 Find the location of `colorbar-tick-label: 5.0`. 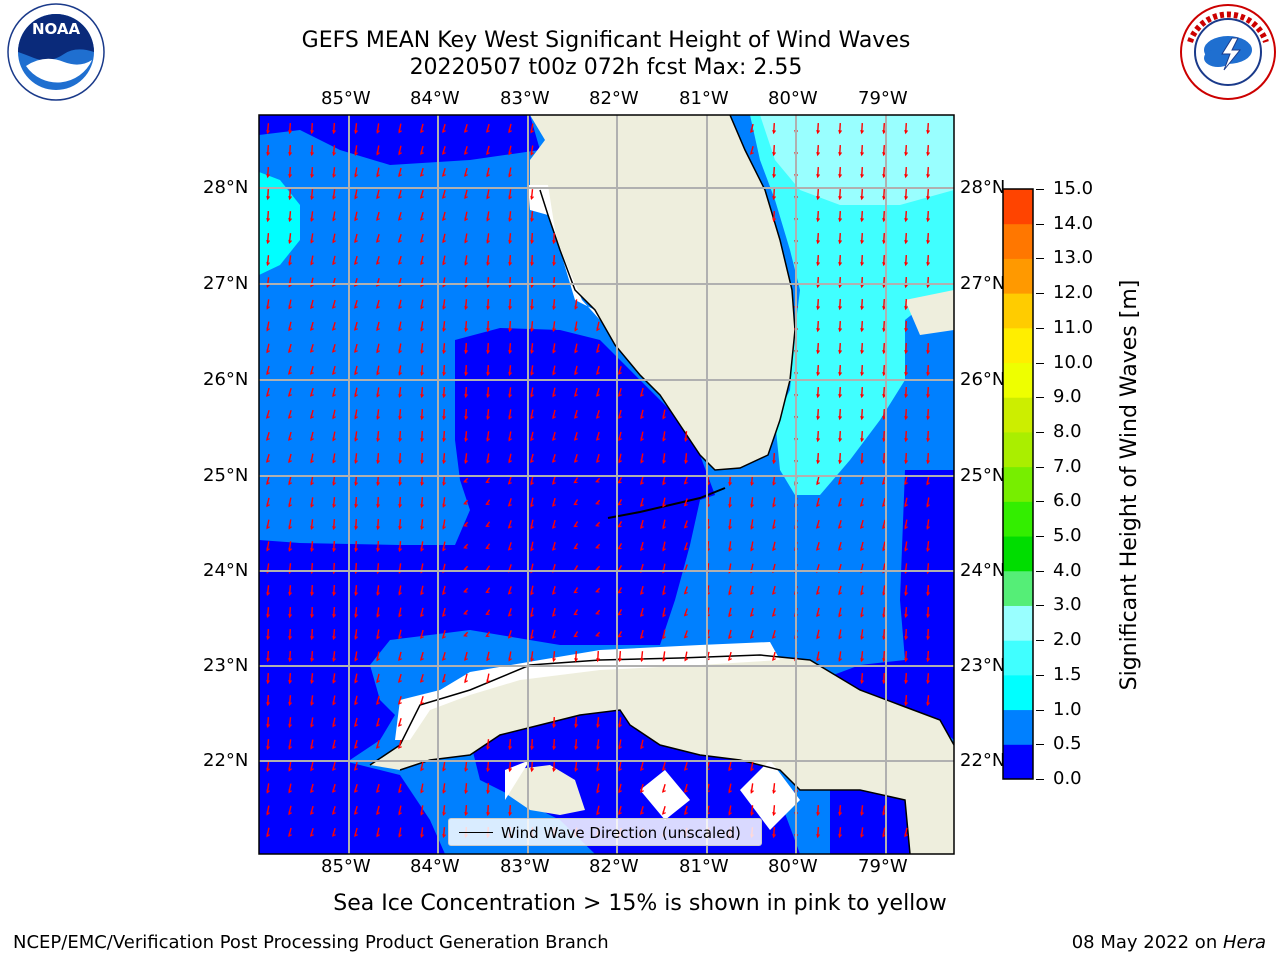

colorbar-tick-label: 5.0 is located at coordinates (1067, 536).